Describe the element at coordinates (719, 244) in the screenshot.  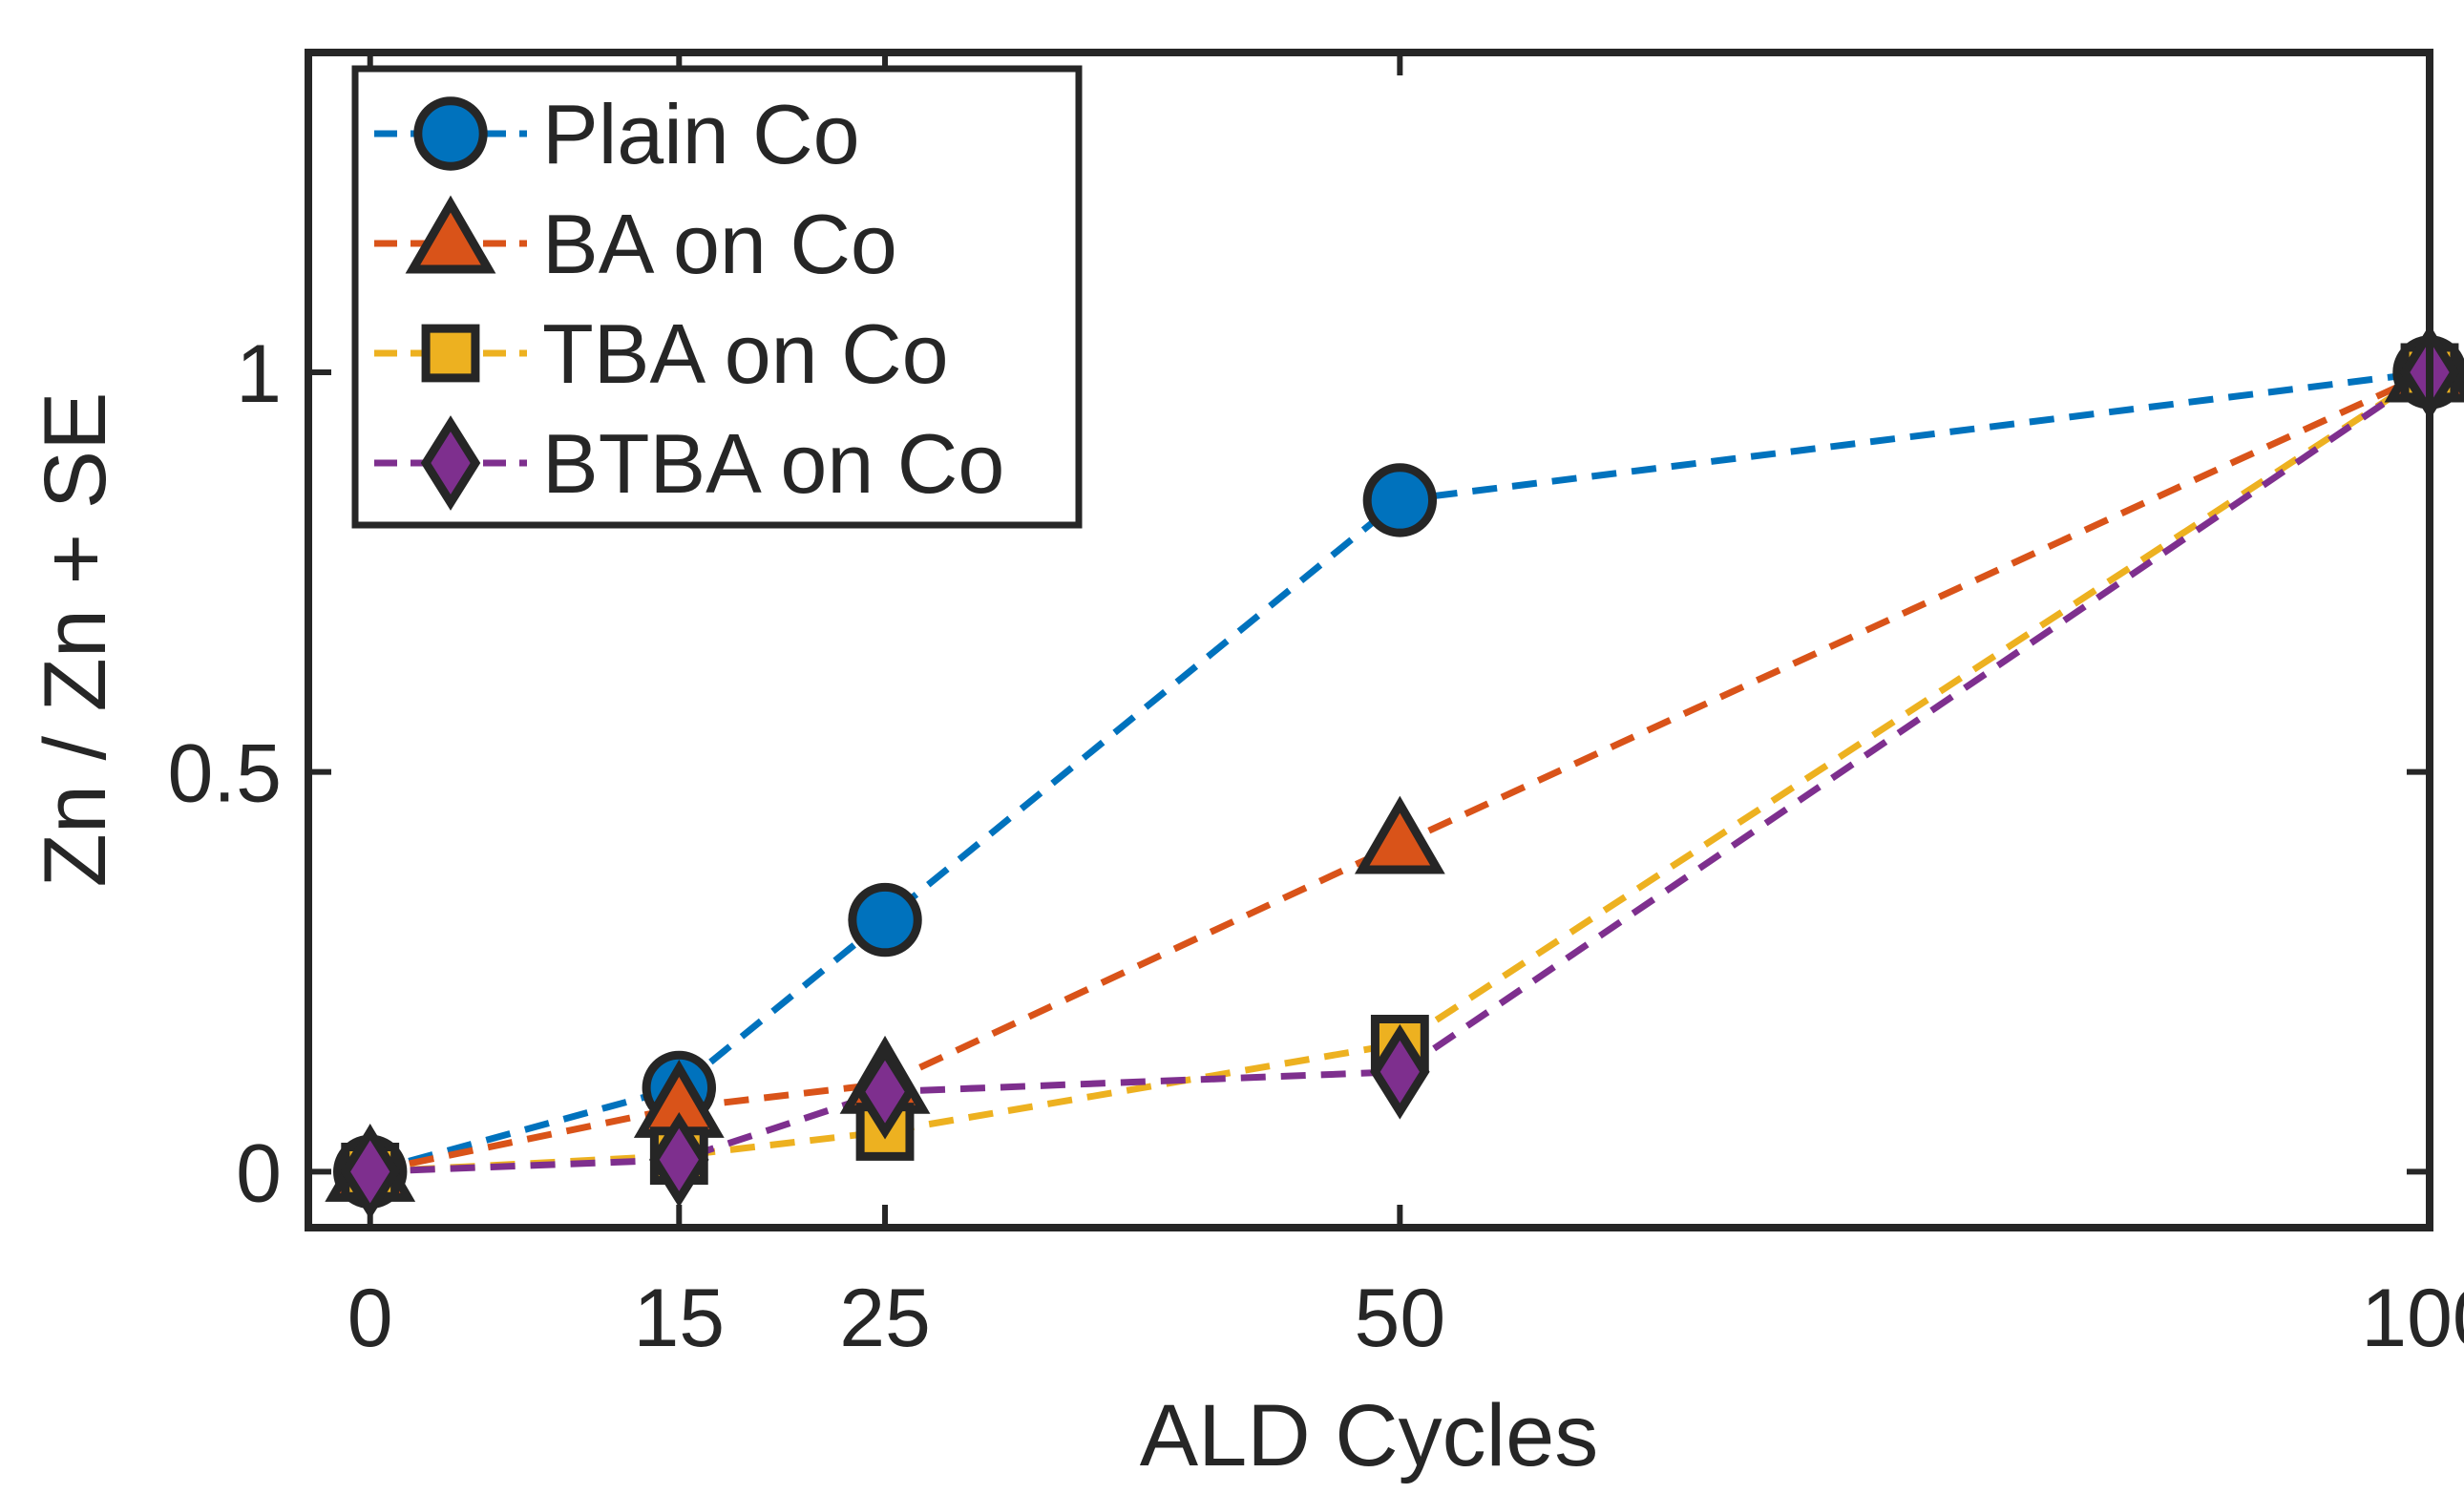
I see `legend-label-ba-on-co: BA on Co` at that location.